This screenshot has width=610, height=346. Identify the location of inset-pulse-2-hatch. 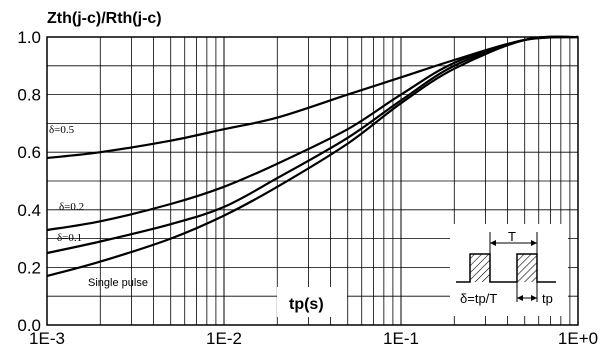
(527, 268).